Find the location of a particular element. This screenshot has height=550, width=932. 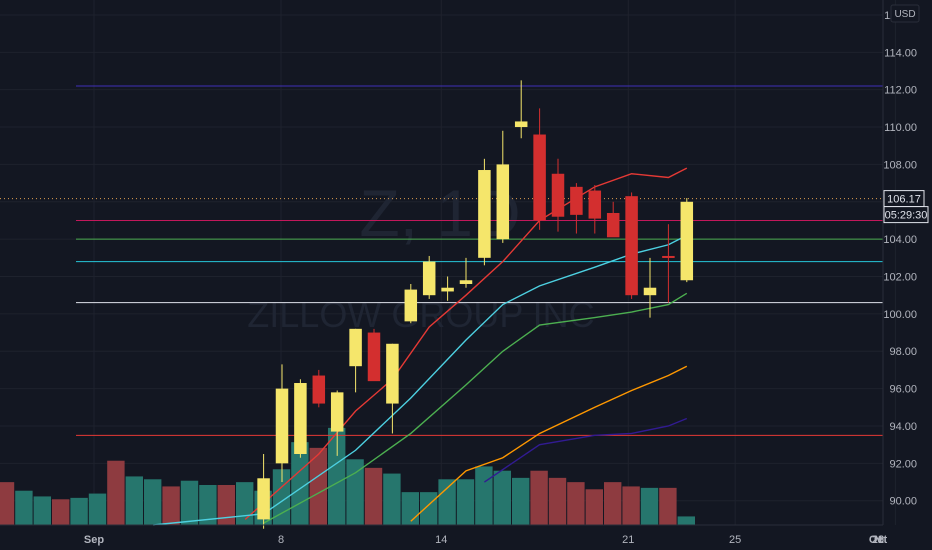

y-tick-label: 114.00 is located at coordinates (900, 53).